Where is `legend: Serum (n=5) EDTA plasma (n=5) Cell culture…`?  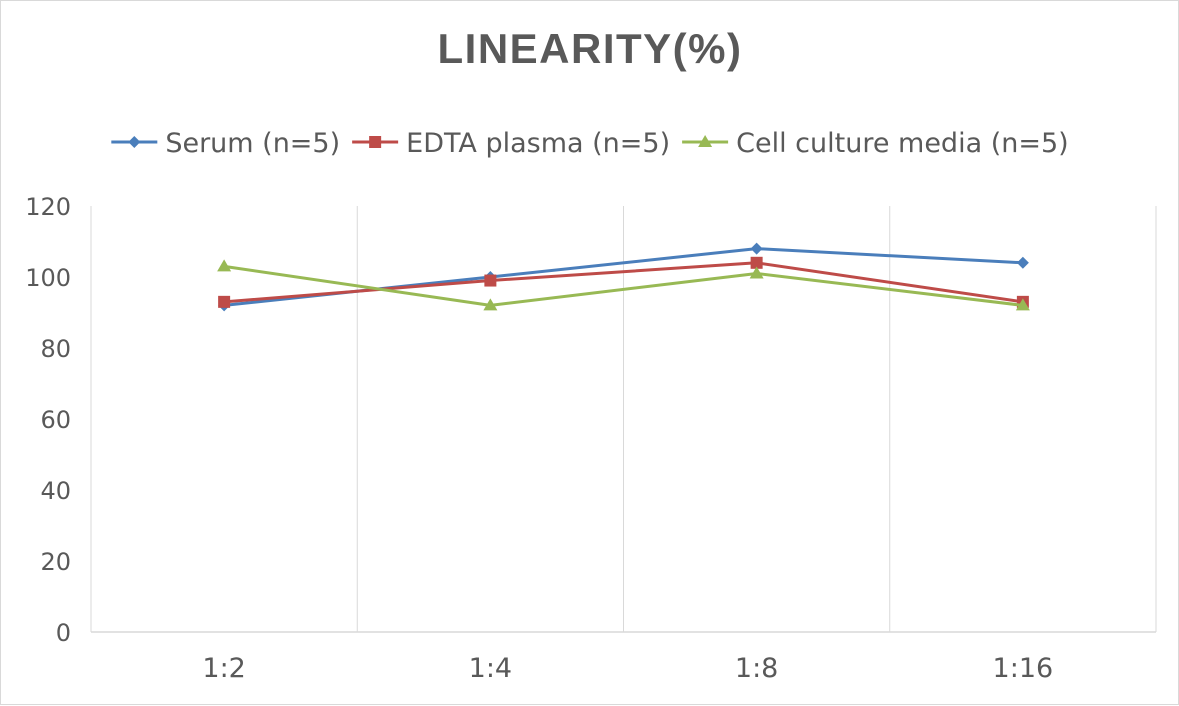
legend: Serum (n=5) EDTA plasma (n=5) Cell culture… is located at coordinates (590, 143).